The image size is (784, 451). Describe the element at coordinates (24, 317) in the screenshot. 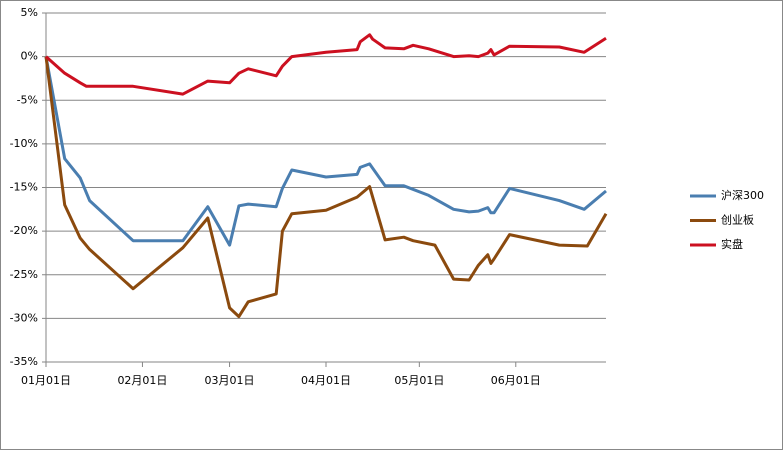

I see `y-tick-label: -30%` at that location.